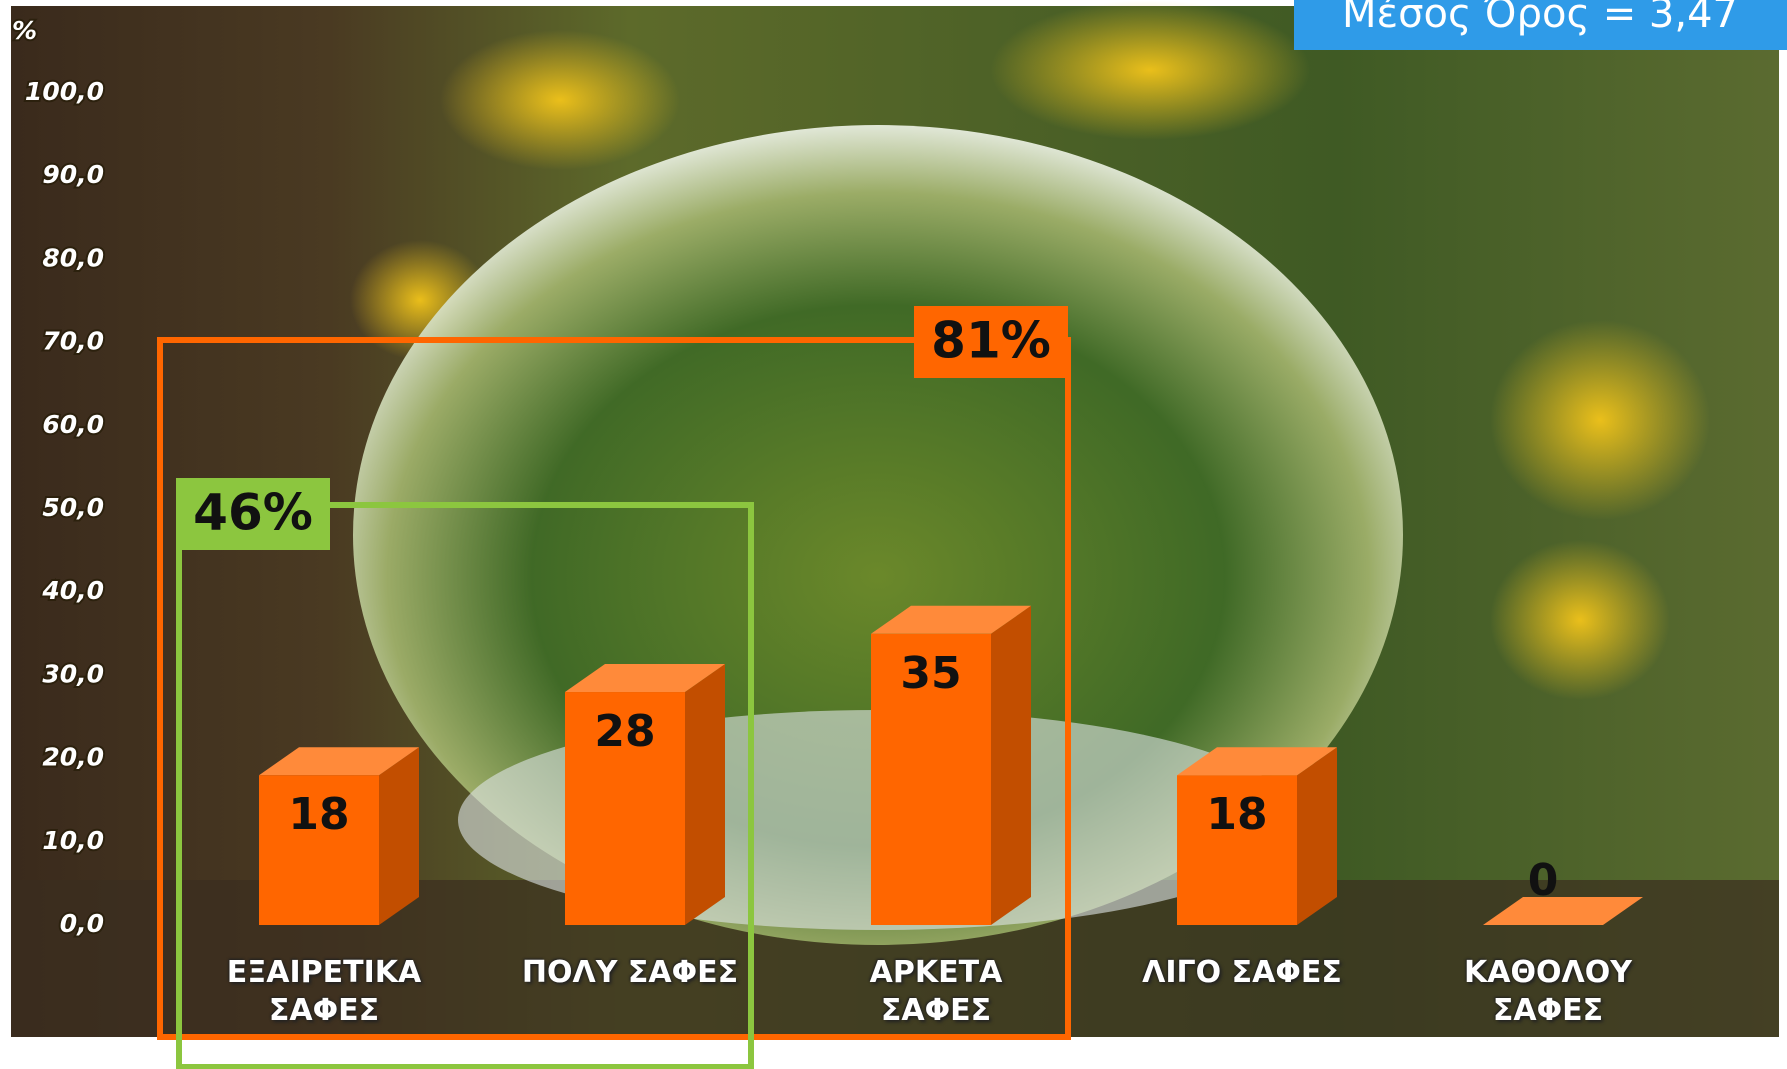 This screenshot has height=1069, width=1787. Describe the element at coordinates (936, 991) in the screenshot. I see `x-tick-label: ΑΡΚΕΤΑ ΣΑΦΕΣ` at that location.